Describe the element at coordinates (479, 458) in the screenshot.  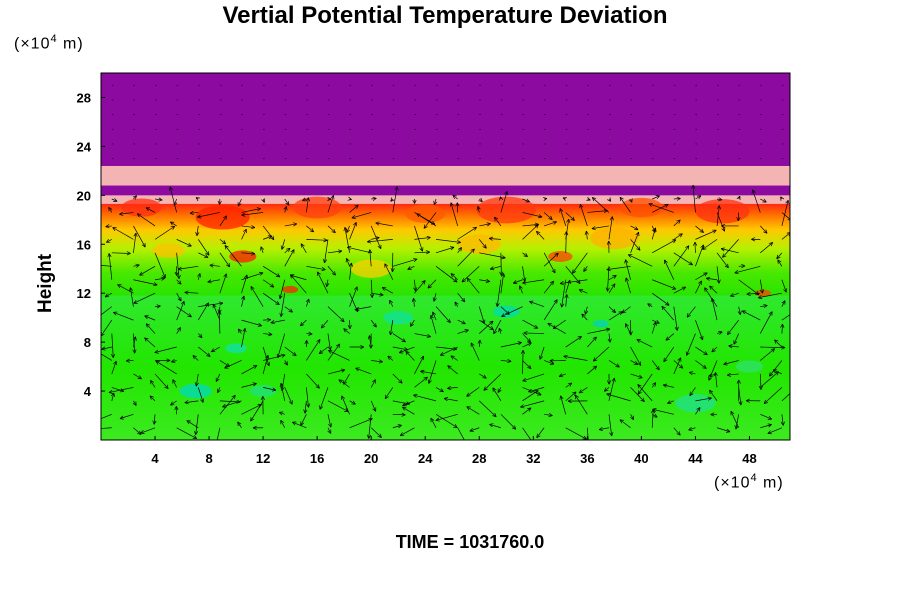
I see `x-tick-label: 28` at that location.